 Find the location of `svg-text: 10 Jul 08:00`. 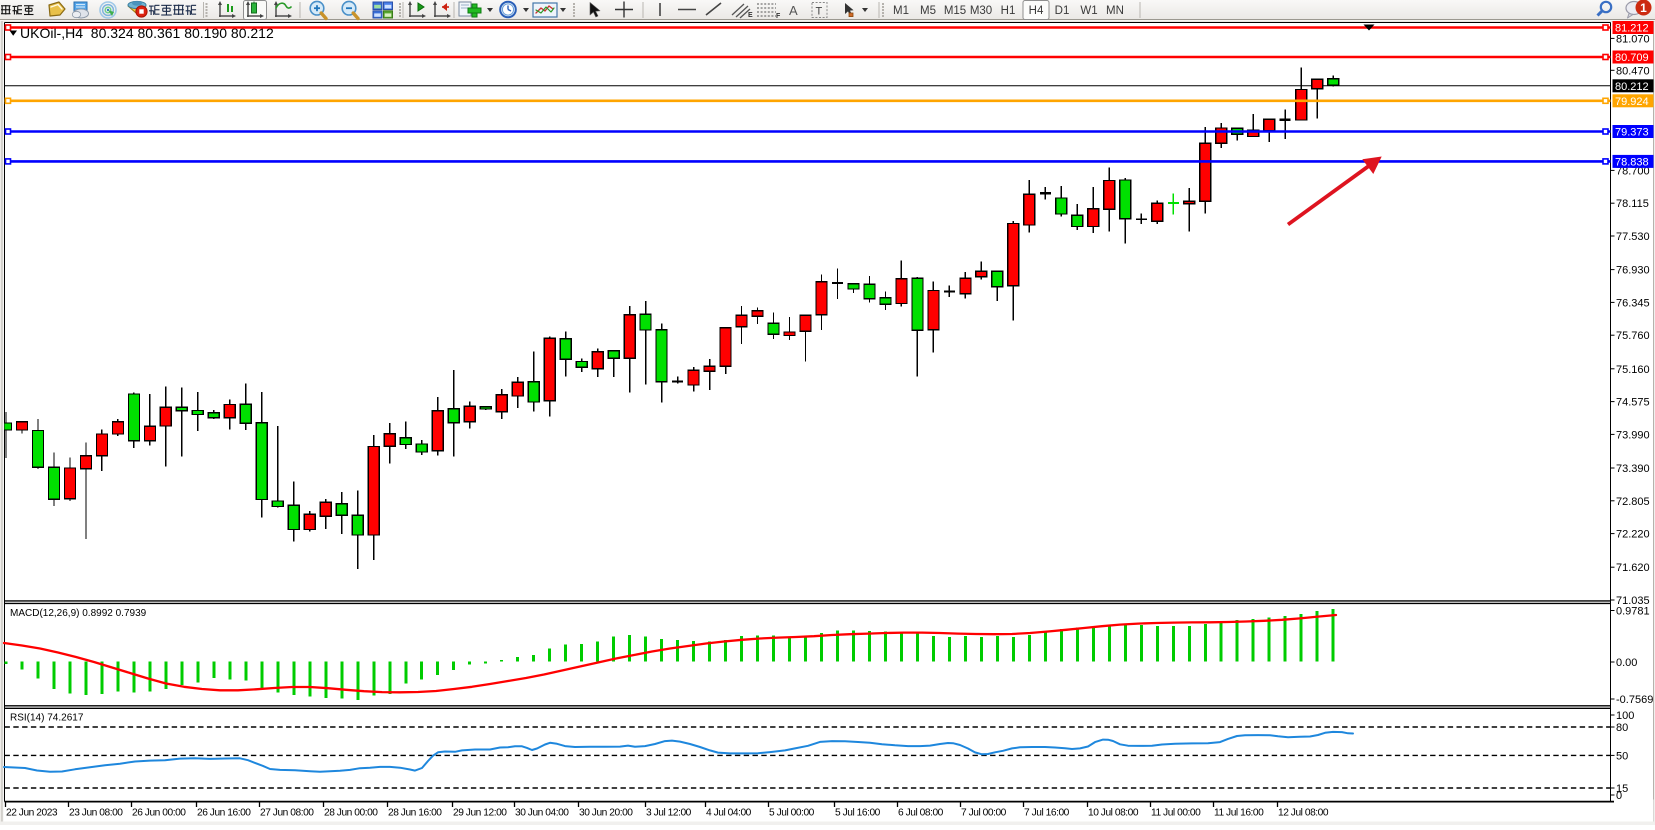

svg-text: 10 Jul 08:00 is located at coordinates (1113, 813).